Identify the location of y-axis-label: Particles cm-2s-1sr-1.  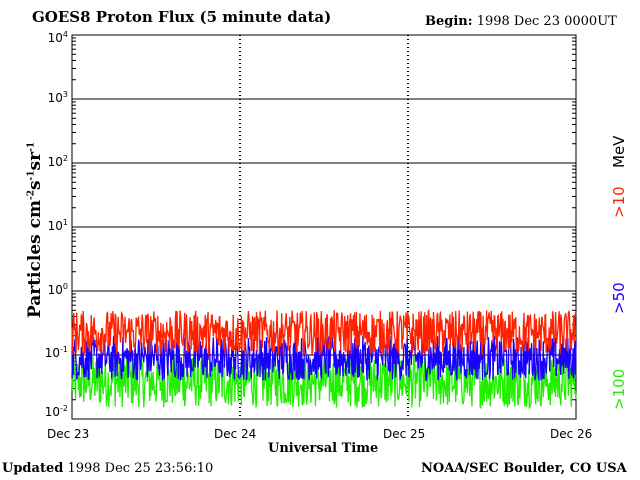
(35, 230).